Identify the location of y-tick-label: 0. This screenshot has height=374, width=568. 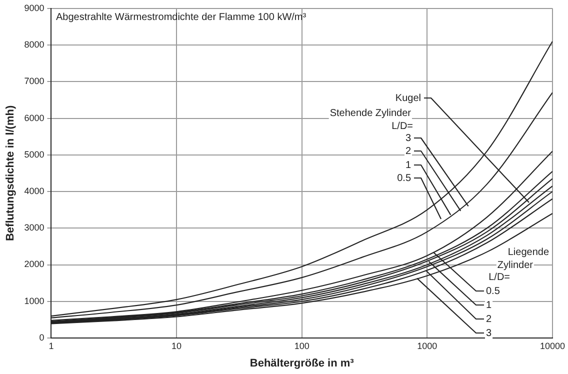
(41, 337).